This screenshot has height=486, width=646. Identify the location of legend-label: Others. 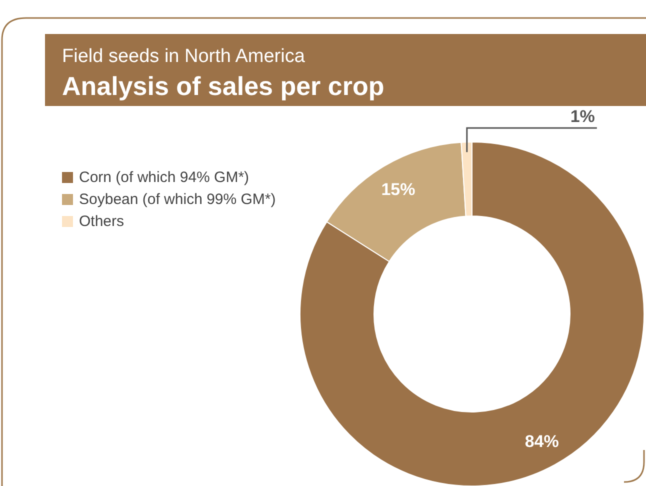
(101, 221).